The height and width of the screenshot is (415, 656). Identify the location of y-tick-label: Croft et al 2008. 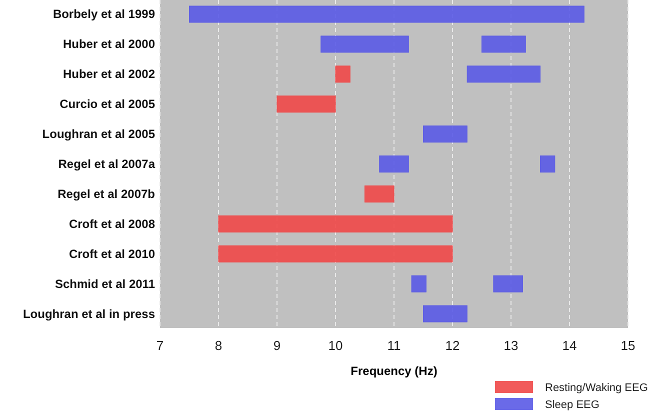
(112, 223).